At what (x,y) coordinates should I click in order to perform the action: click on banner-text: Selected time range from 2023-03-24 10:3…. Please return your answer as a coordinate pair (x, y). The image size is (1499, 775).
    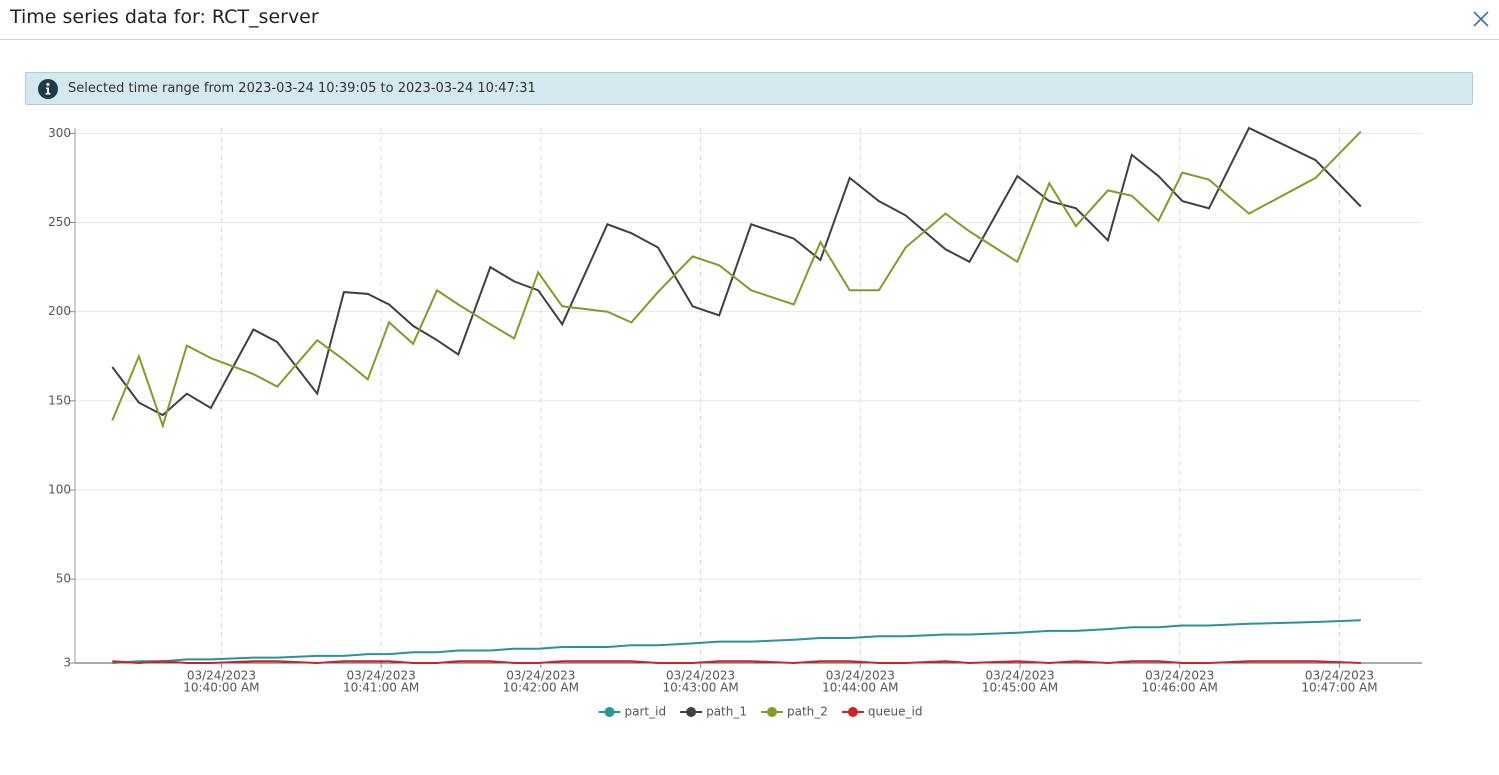
    Looking at the image, I should click on (302, 88).